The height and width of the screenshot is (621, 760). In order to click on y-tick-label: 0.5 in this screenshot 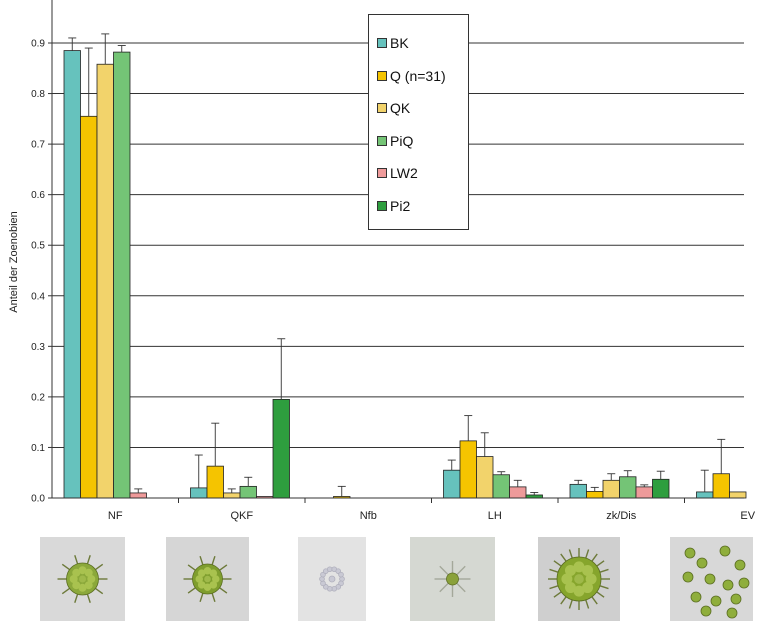, I will do `click(38, 246)`.